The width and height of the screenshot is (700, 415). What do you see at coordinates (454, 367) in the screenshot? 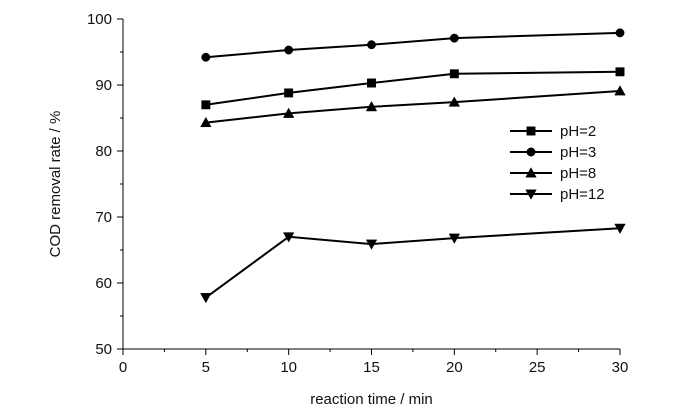
I see `x-tick-label: 20` at bounding box center [454, 367].